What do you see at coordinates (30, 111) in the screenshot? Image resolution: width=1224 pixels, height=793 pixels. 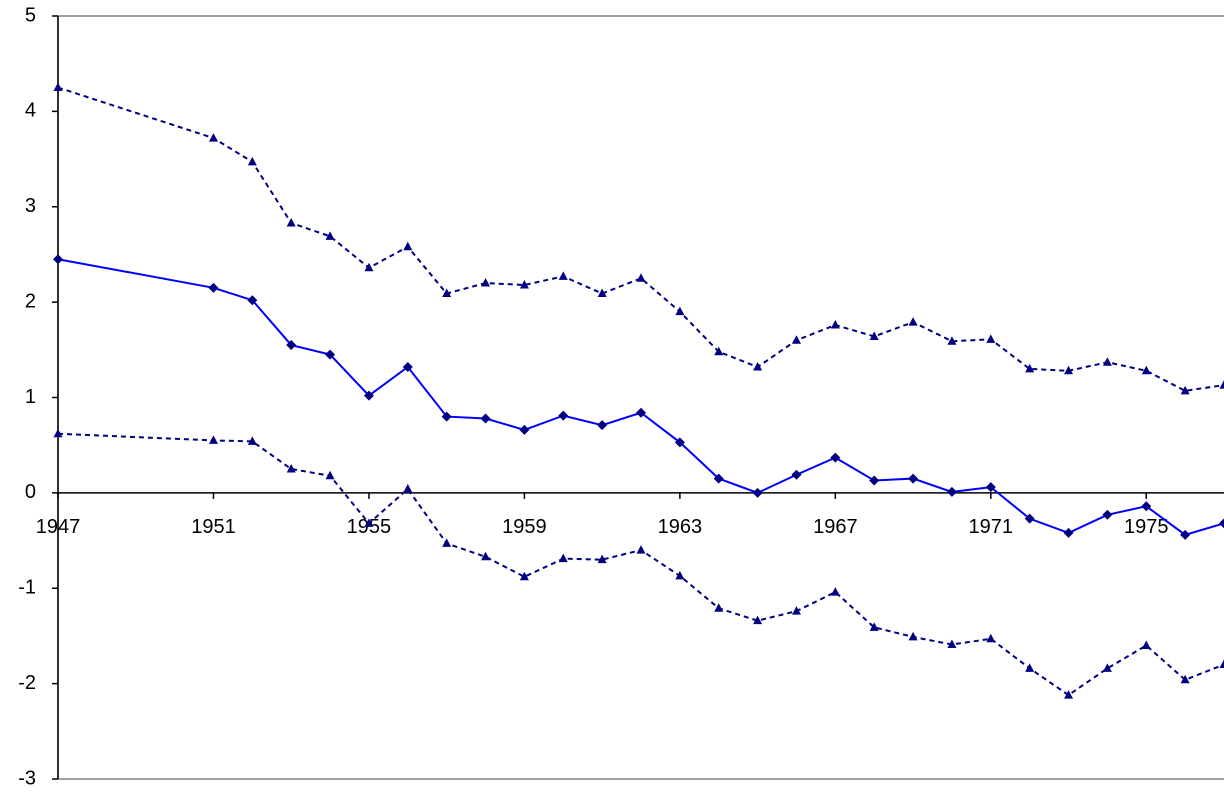 I see `y-tick-label: 4` at bounding box center [30, 111].